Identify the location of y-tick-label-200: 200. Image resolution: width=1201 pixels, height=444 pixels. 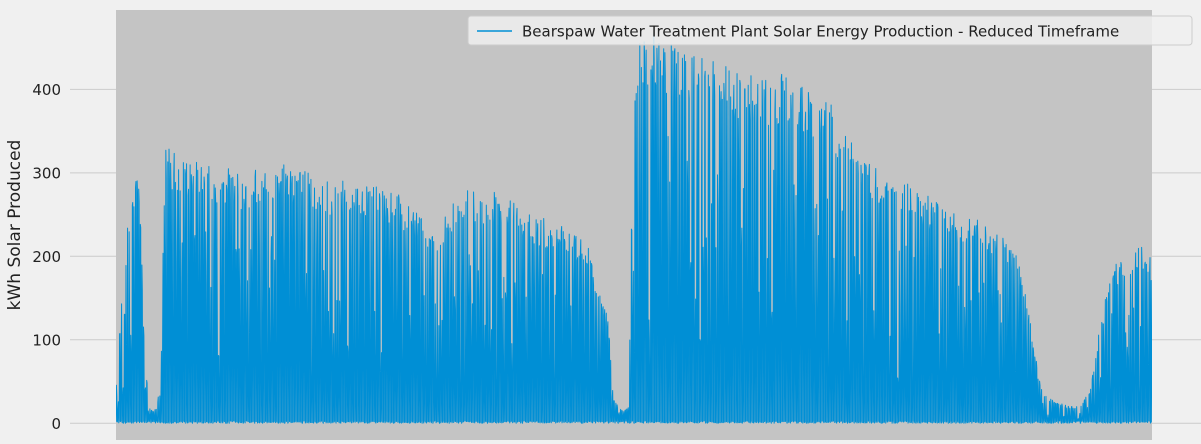
(46, 257).